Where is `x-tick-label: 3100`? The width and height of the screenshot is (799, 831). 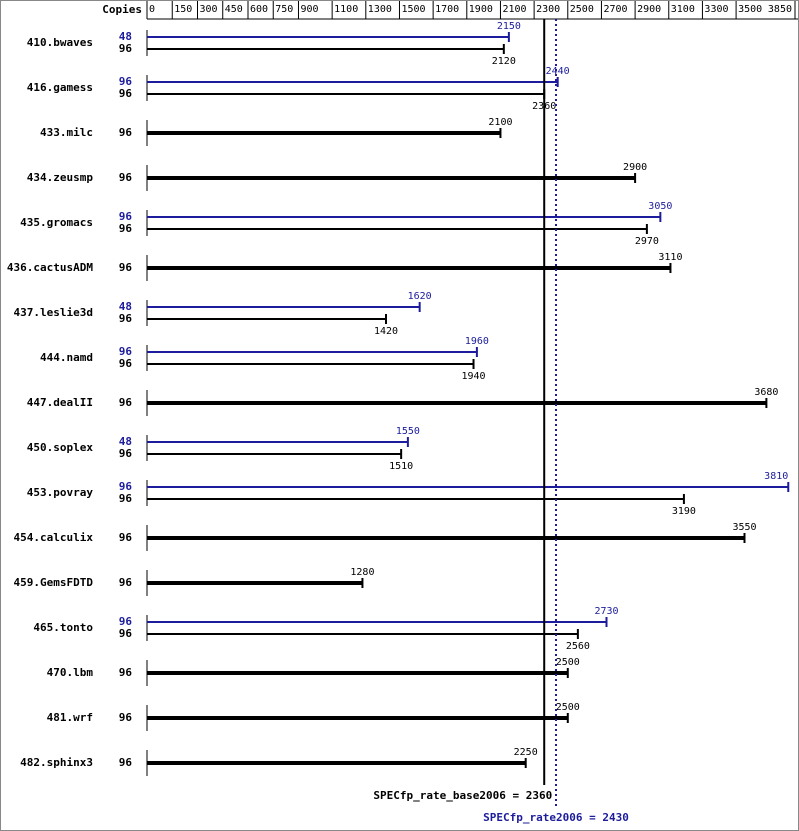 x-tick-label: 3100 is located at coordinates (683, 9).